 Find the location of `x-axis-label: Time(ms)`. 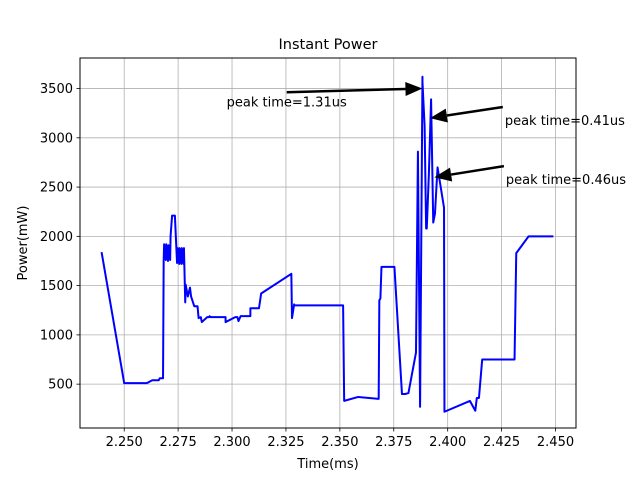

x-axis-label: Time(ms) is located at coordinates (327, 464).